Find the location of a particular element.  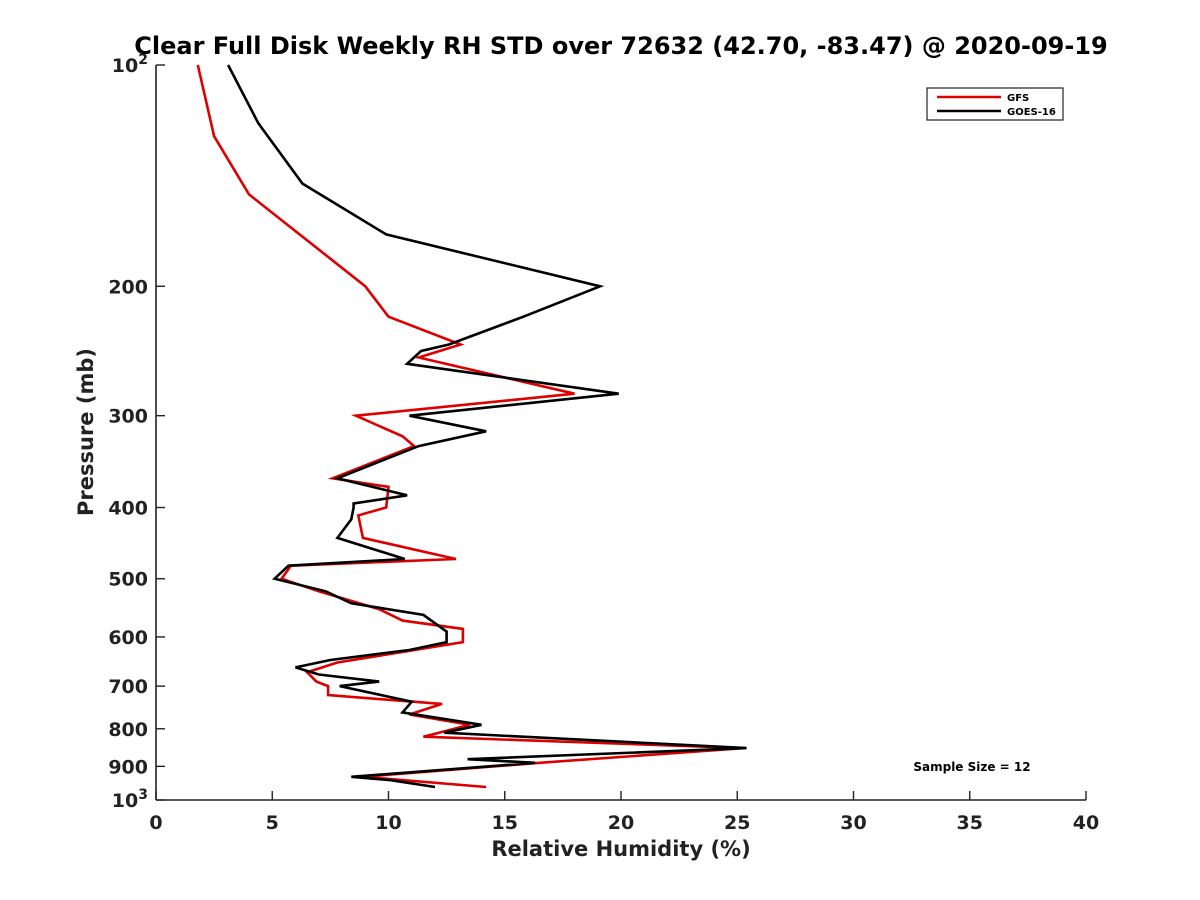

legend-label-goes-16: GOES-16 is located at coordinates (1031, 112).